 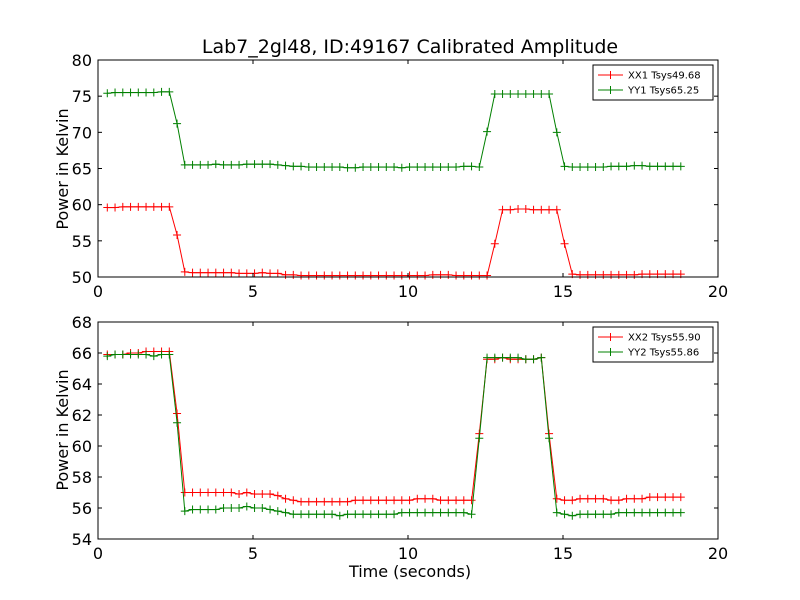 I want to click on x-tick-label: 0, so click(x=98, y=291).